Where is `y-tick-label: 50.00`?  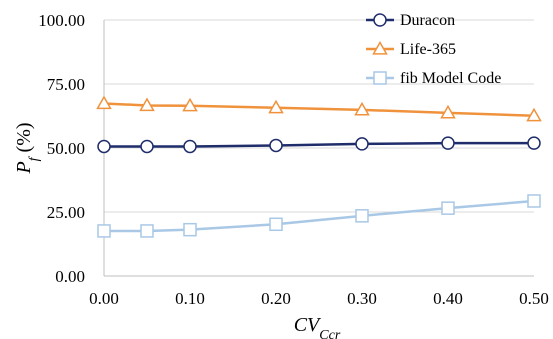
y-tick-label: 50.00 is located at coordinates (66, 148).